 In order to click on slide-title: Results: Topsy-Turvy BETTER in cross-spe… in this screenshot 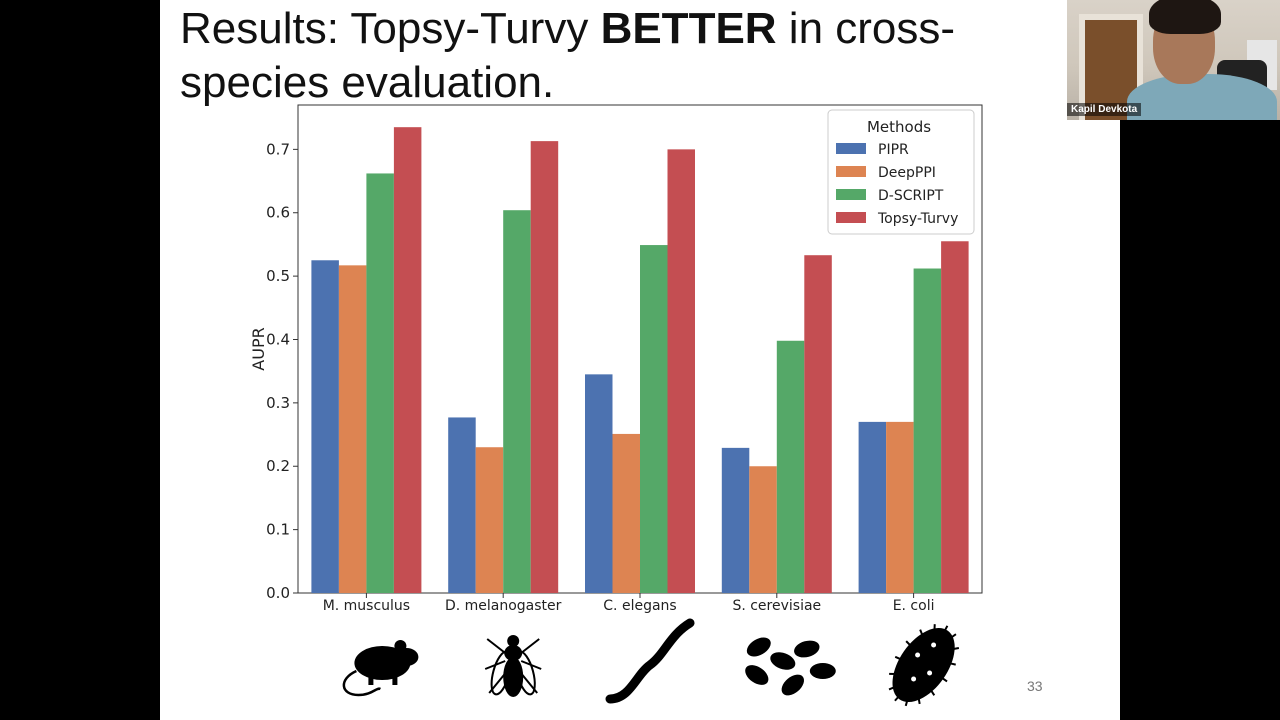, I will do `click(590, 56)`.